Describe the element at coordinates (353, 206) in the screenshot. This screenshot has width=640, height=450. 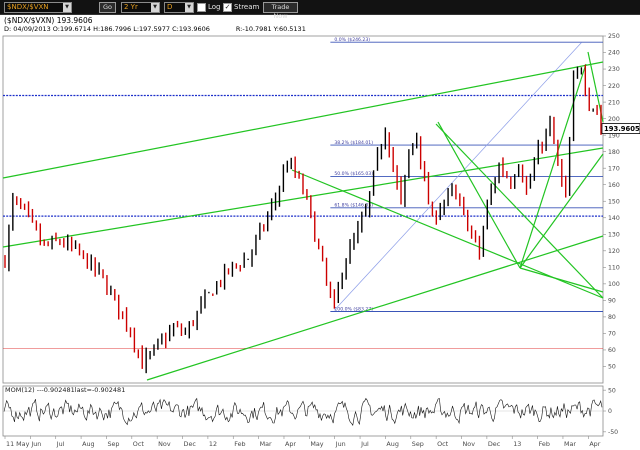
I see `fibonacci-level-label: 61.8% ($146.03)` at that location.